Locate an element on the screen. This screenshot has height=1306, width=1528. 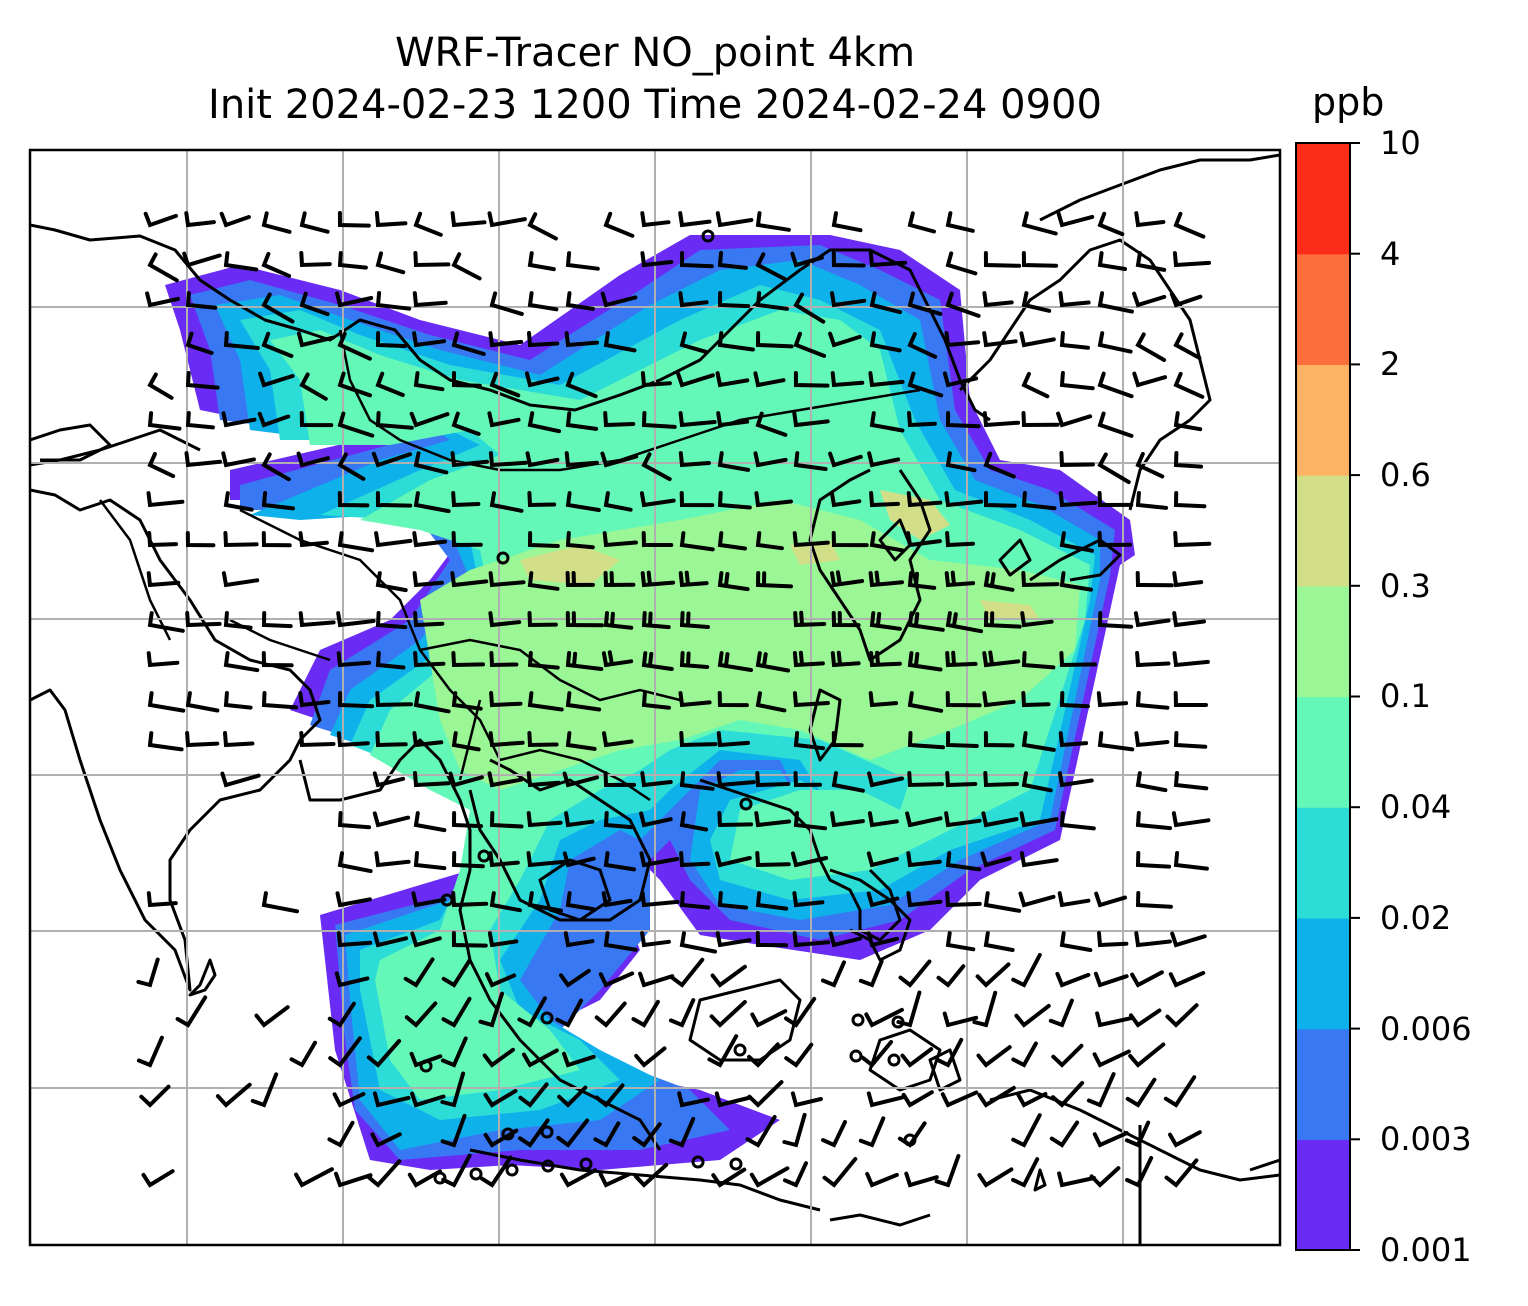
colorbar-tick-label: 2 is located at coordinates (1390, 364).